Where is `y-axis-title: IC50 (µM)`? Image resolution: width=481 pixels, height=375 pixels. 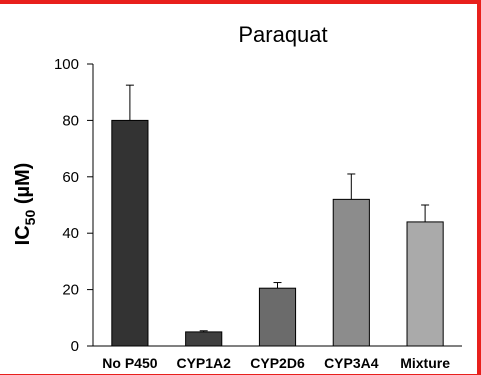 y-axis-title: IC50 (µM) is located at coordinates (25, 204).